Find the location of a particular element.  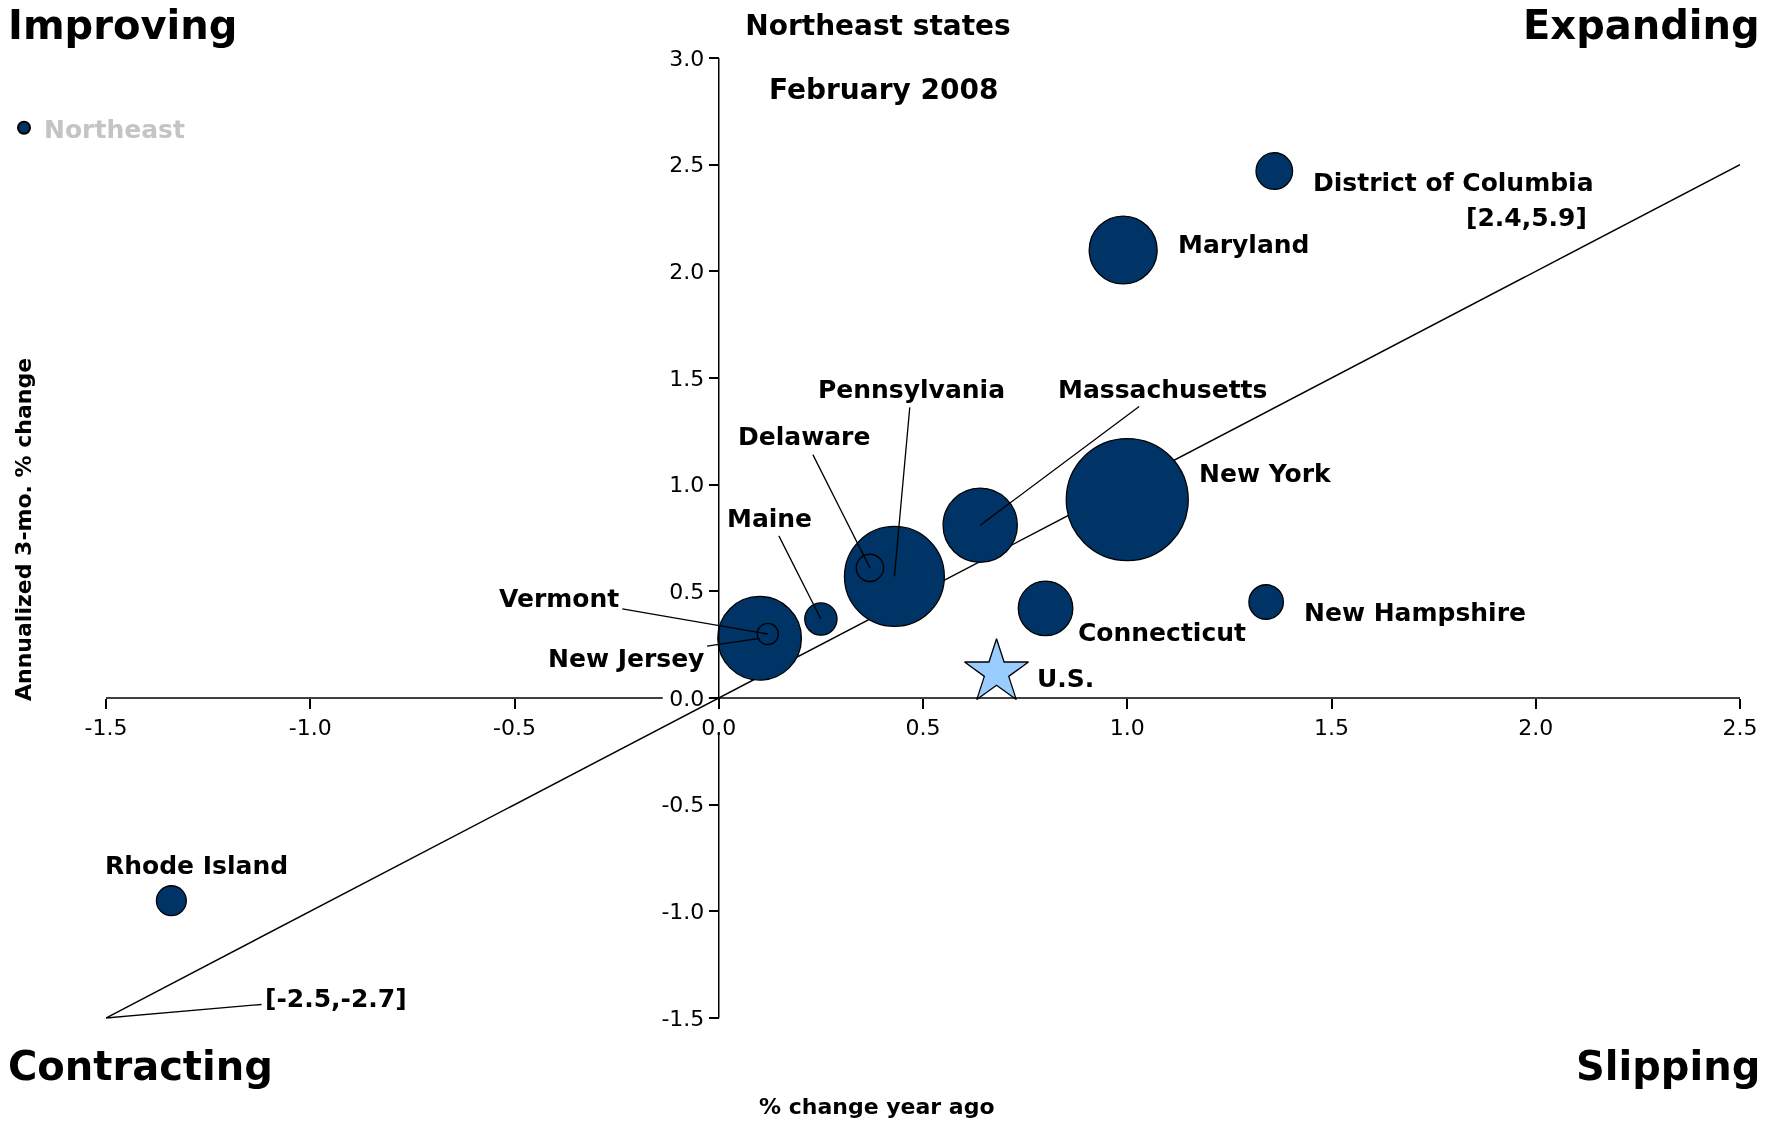

annotation: [-2.5,-2.7] is located at coordinates (336, 998).